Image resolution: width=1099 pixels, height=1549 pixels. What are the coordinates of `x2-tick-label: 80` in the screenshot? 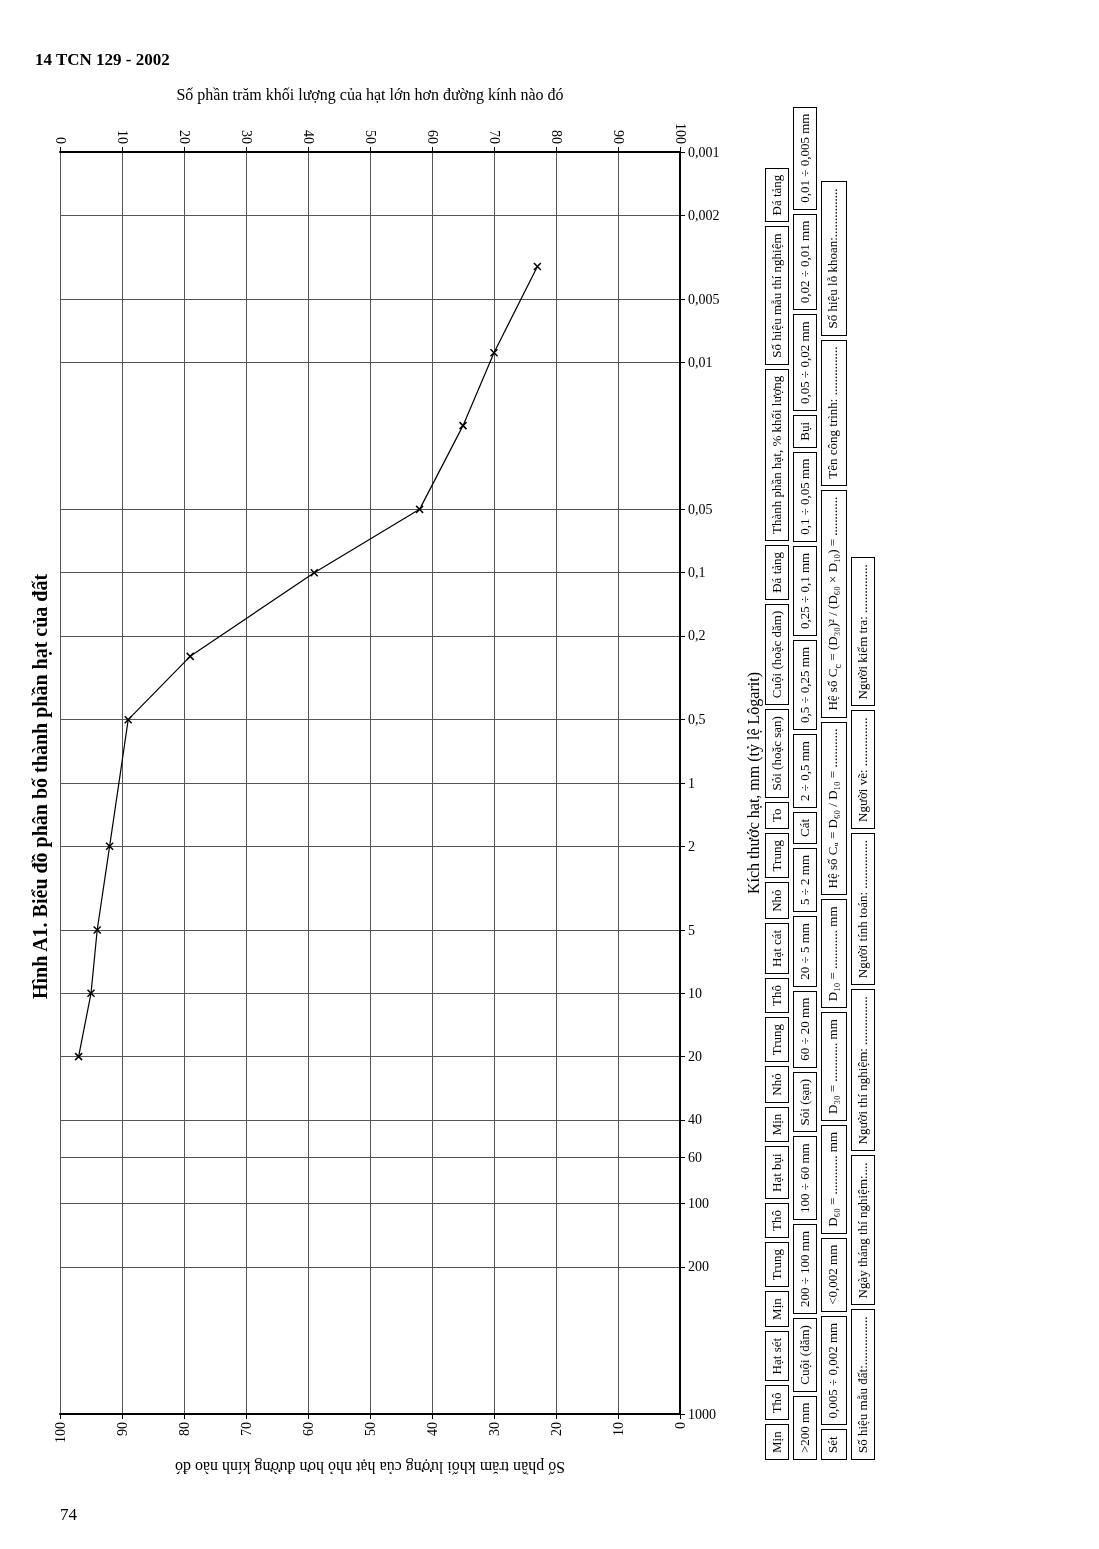 It's located at (556, 137).